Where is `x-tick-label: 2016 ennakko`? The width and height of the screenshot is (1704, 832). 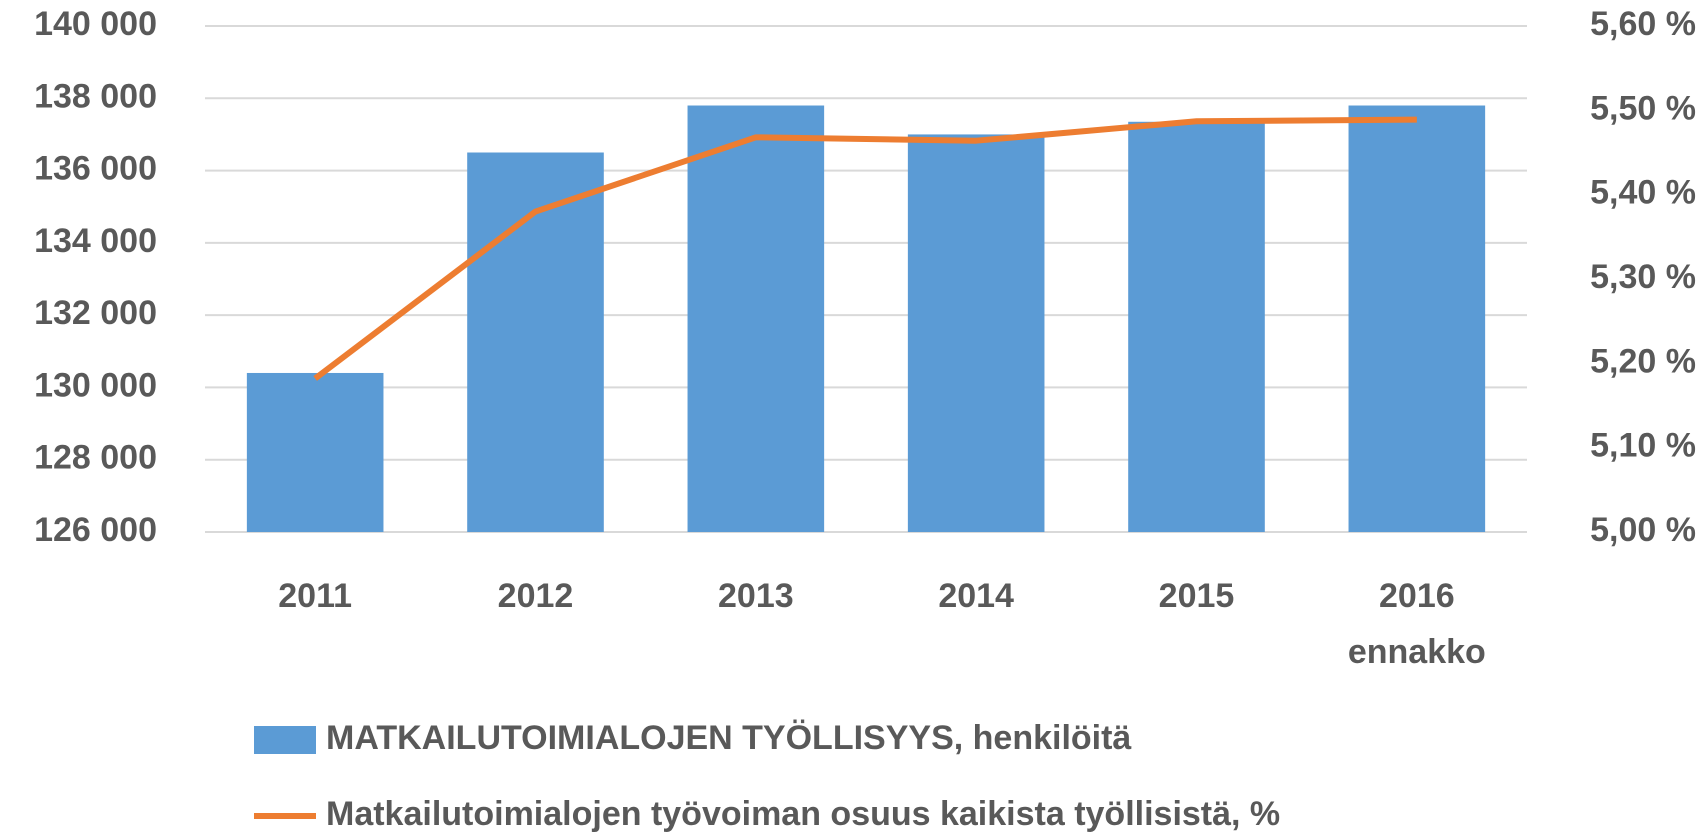 x-tick-label: 2016 ennakko is located at coordinates (1416, 624).